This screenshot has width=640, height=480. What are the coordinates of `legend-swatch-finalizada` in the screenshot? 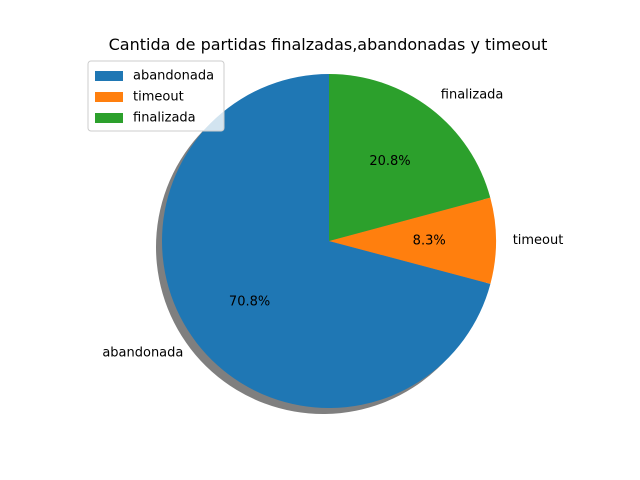 It's located at (109, 118).